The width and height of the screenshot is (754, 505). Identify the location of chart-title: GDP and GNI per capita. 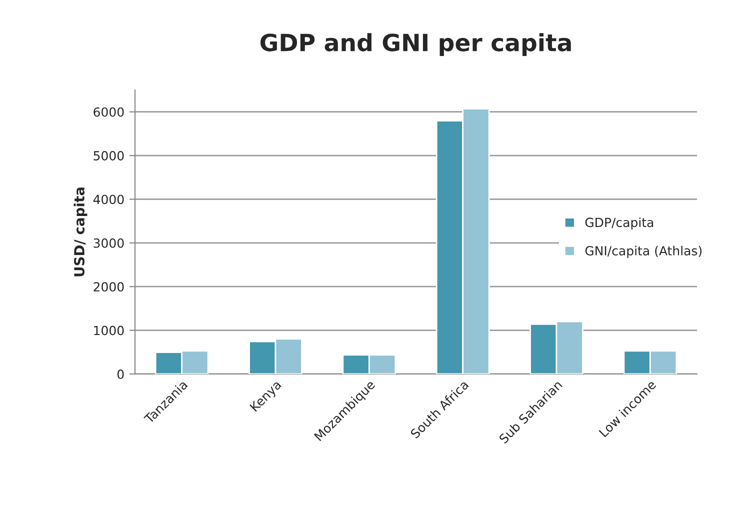
(415, 44).